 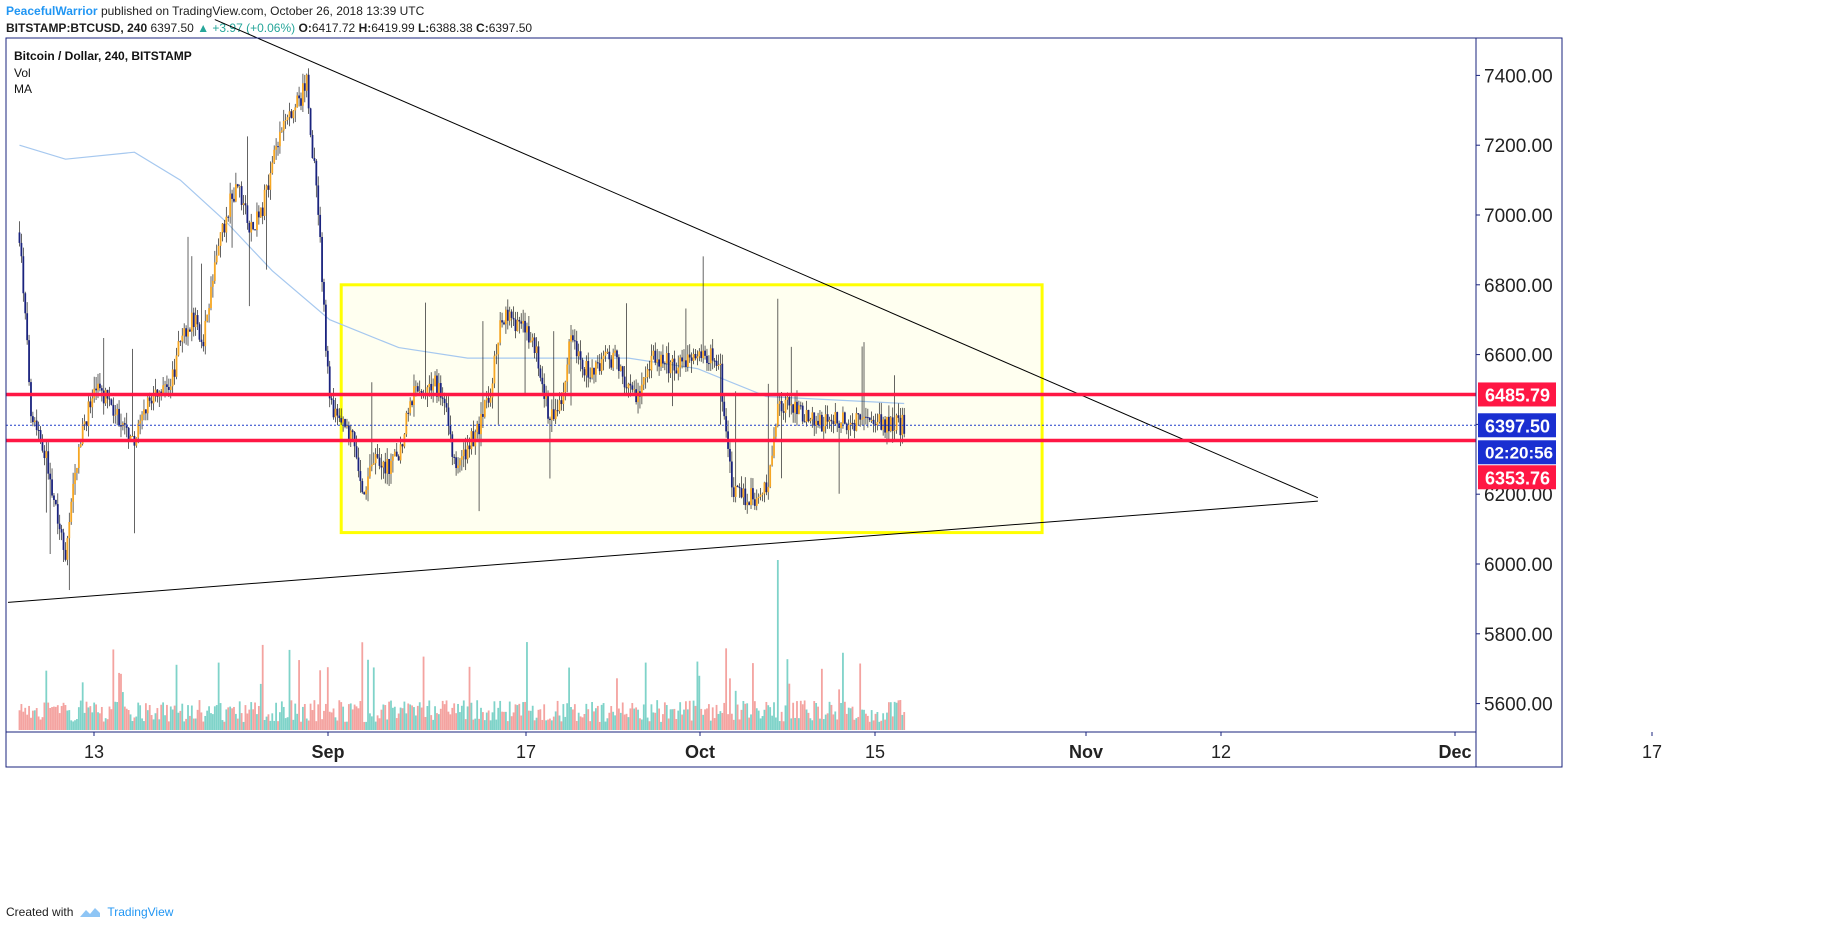 I want to click on y-tick-label: 6800.00, so click(x=1518, y=286).